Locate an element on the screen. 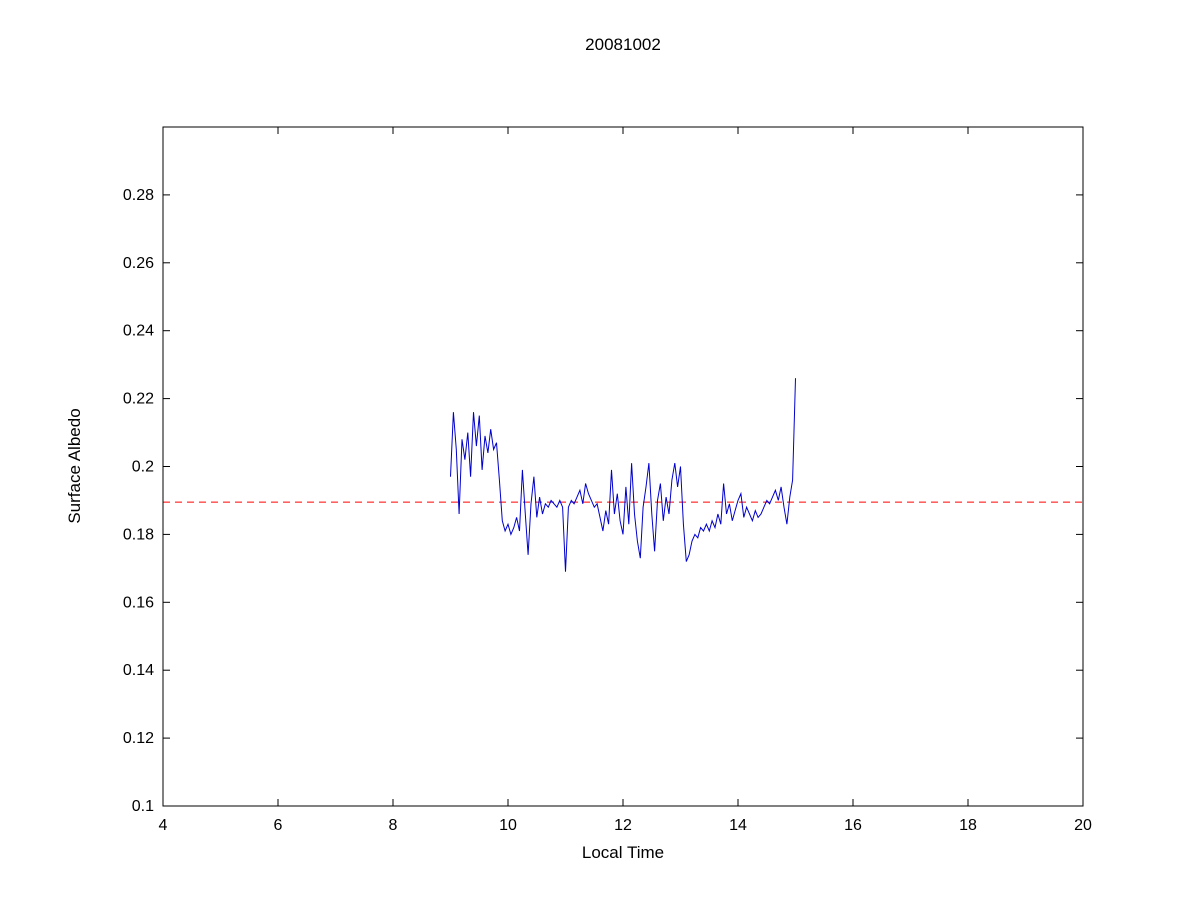 The height and width of the screenshot is (905, 1200). y-tick-label: 0.22 is located at coordinates (138, 399).